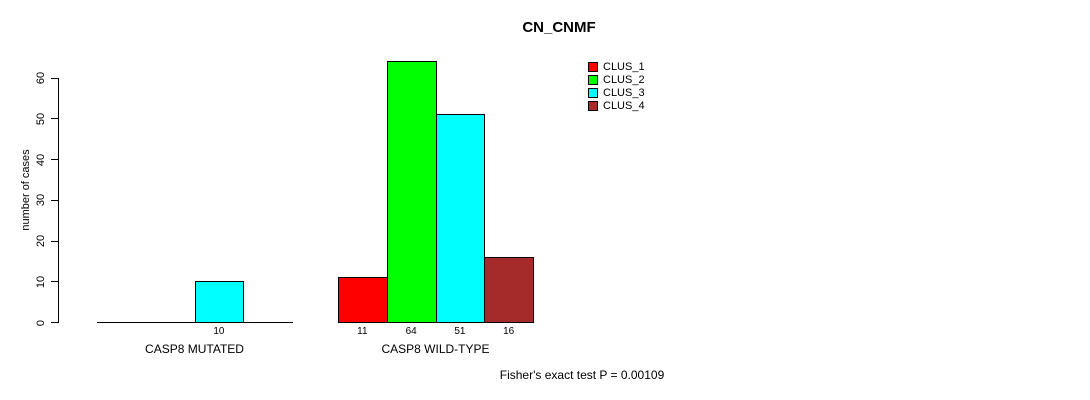  Describe the element at coordinates (559, 27) in the screenshot. I see `chart-title: CN_CNMF` at that location.